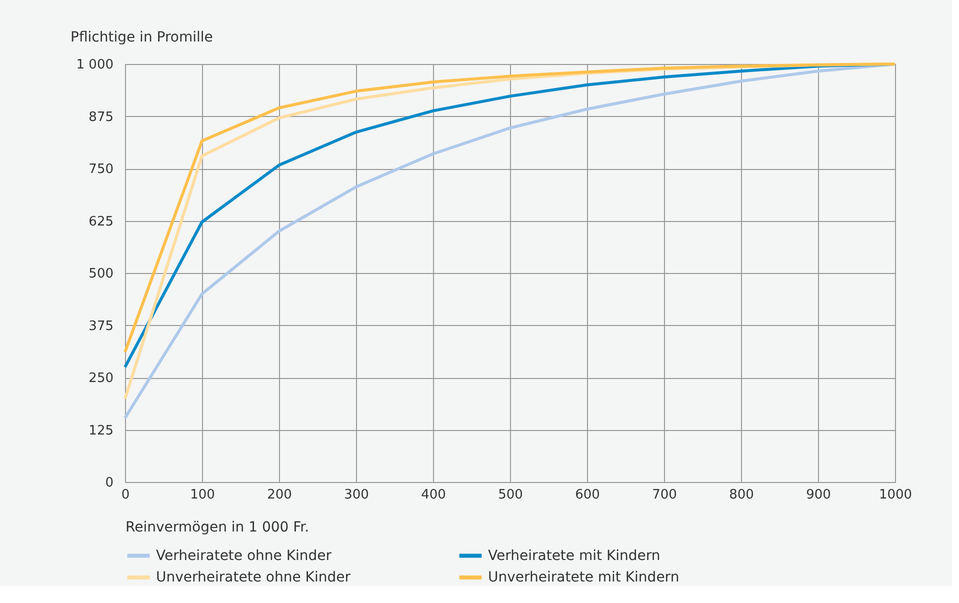 This screenshot has width=959, height=603. Describe the element at coordinates (125, 495) in the screenshot. I see `x-tick-label: 0` at that location.